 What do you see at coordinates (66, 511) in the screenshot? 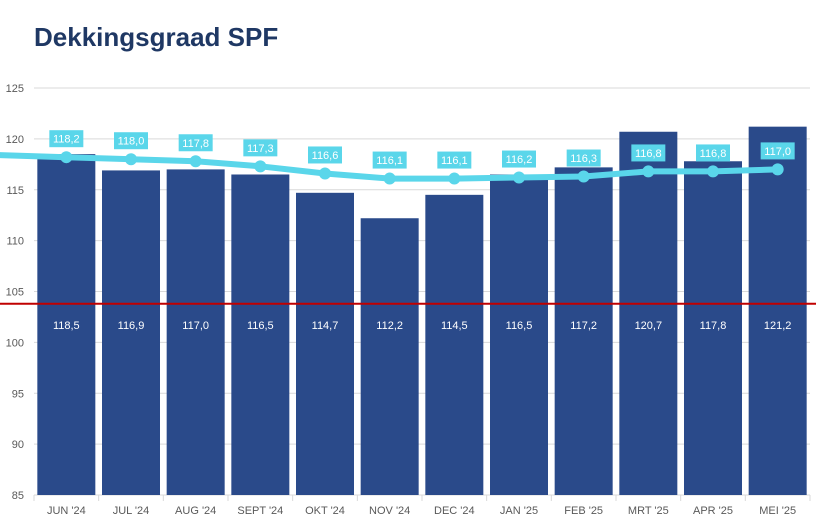
I see `x-tick-label: JUN '24` at bounding box center [66, 511].